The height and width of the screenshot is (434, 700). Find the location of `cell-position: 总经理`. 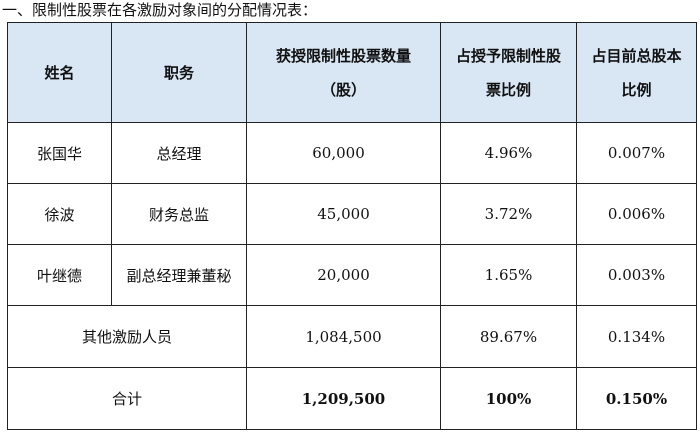

cell-position: 总经理 is located at coordinates (179, 153).